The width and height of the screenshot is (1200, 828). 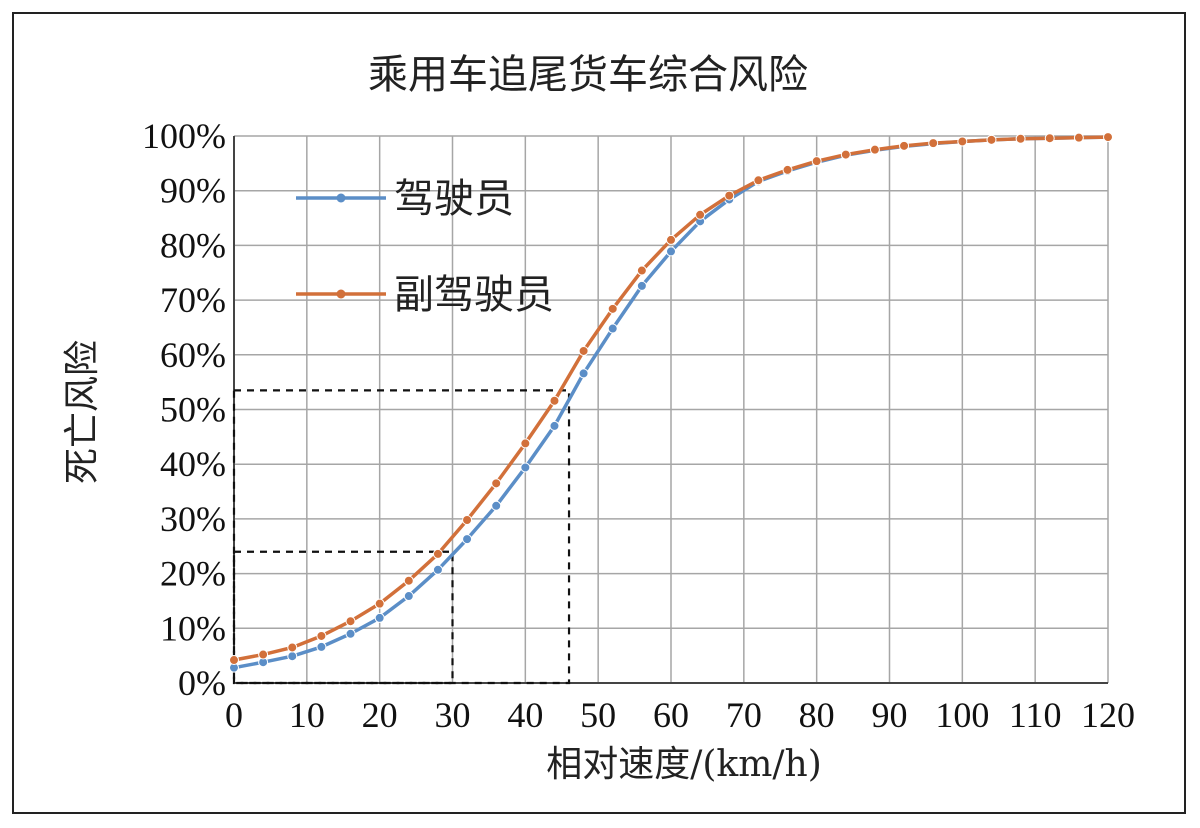 What do you see at coordinates (193, 300) in the screenshot?
I see `y-tick-label: 70%` at bounding box center [193, 300].